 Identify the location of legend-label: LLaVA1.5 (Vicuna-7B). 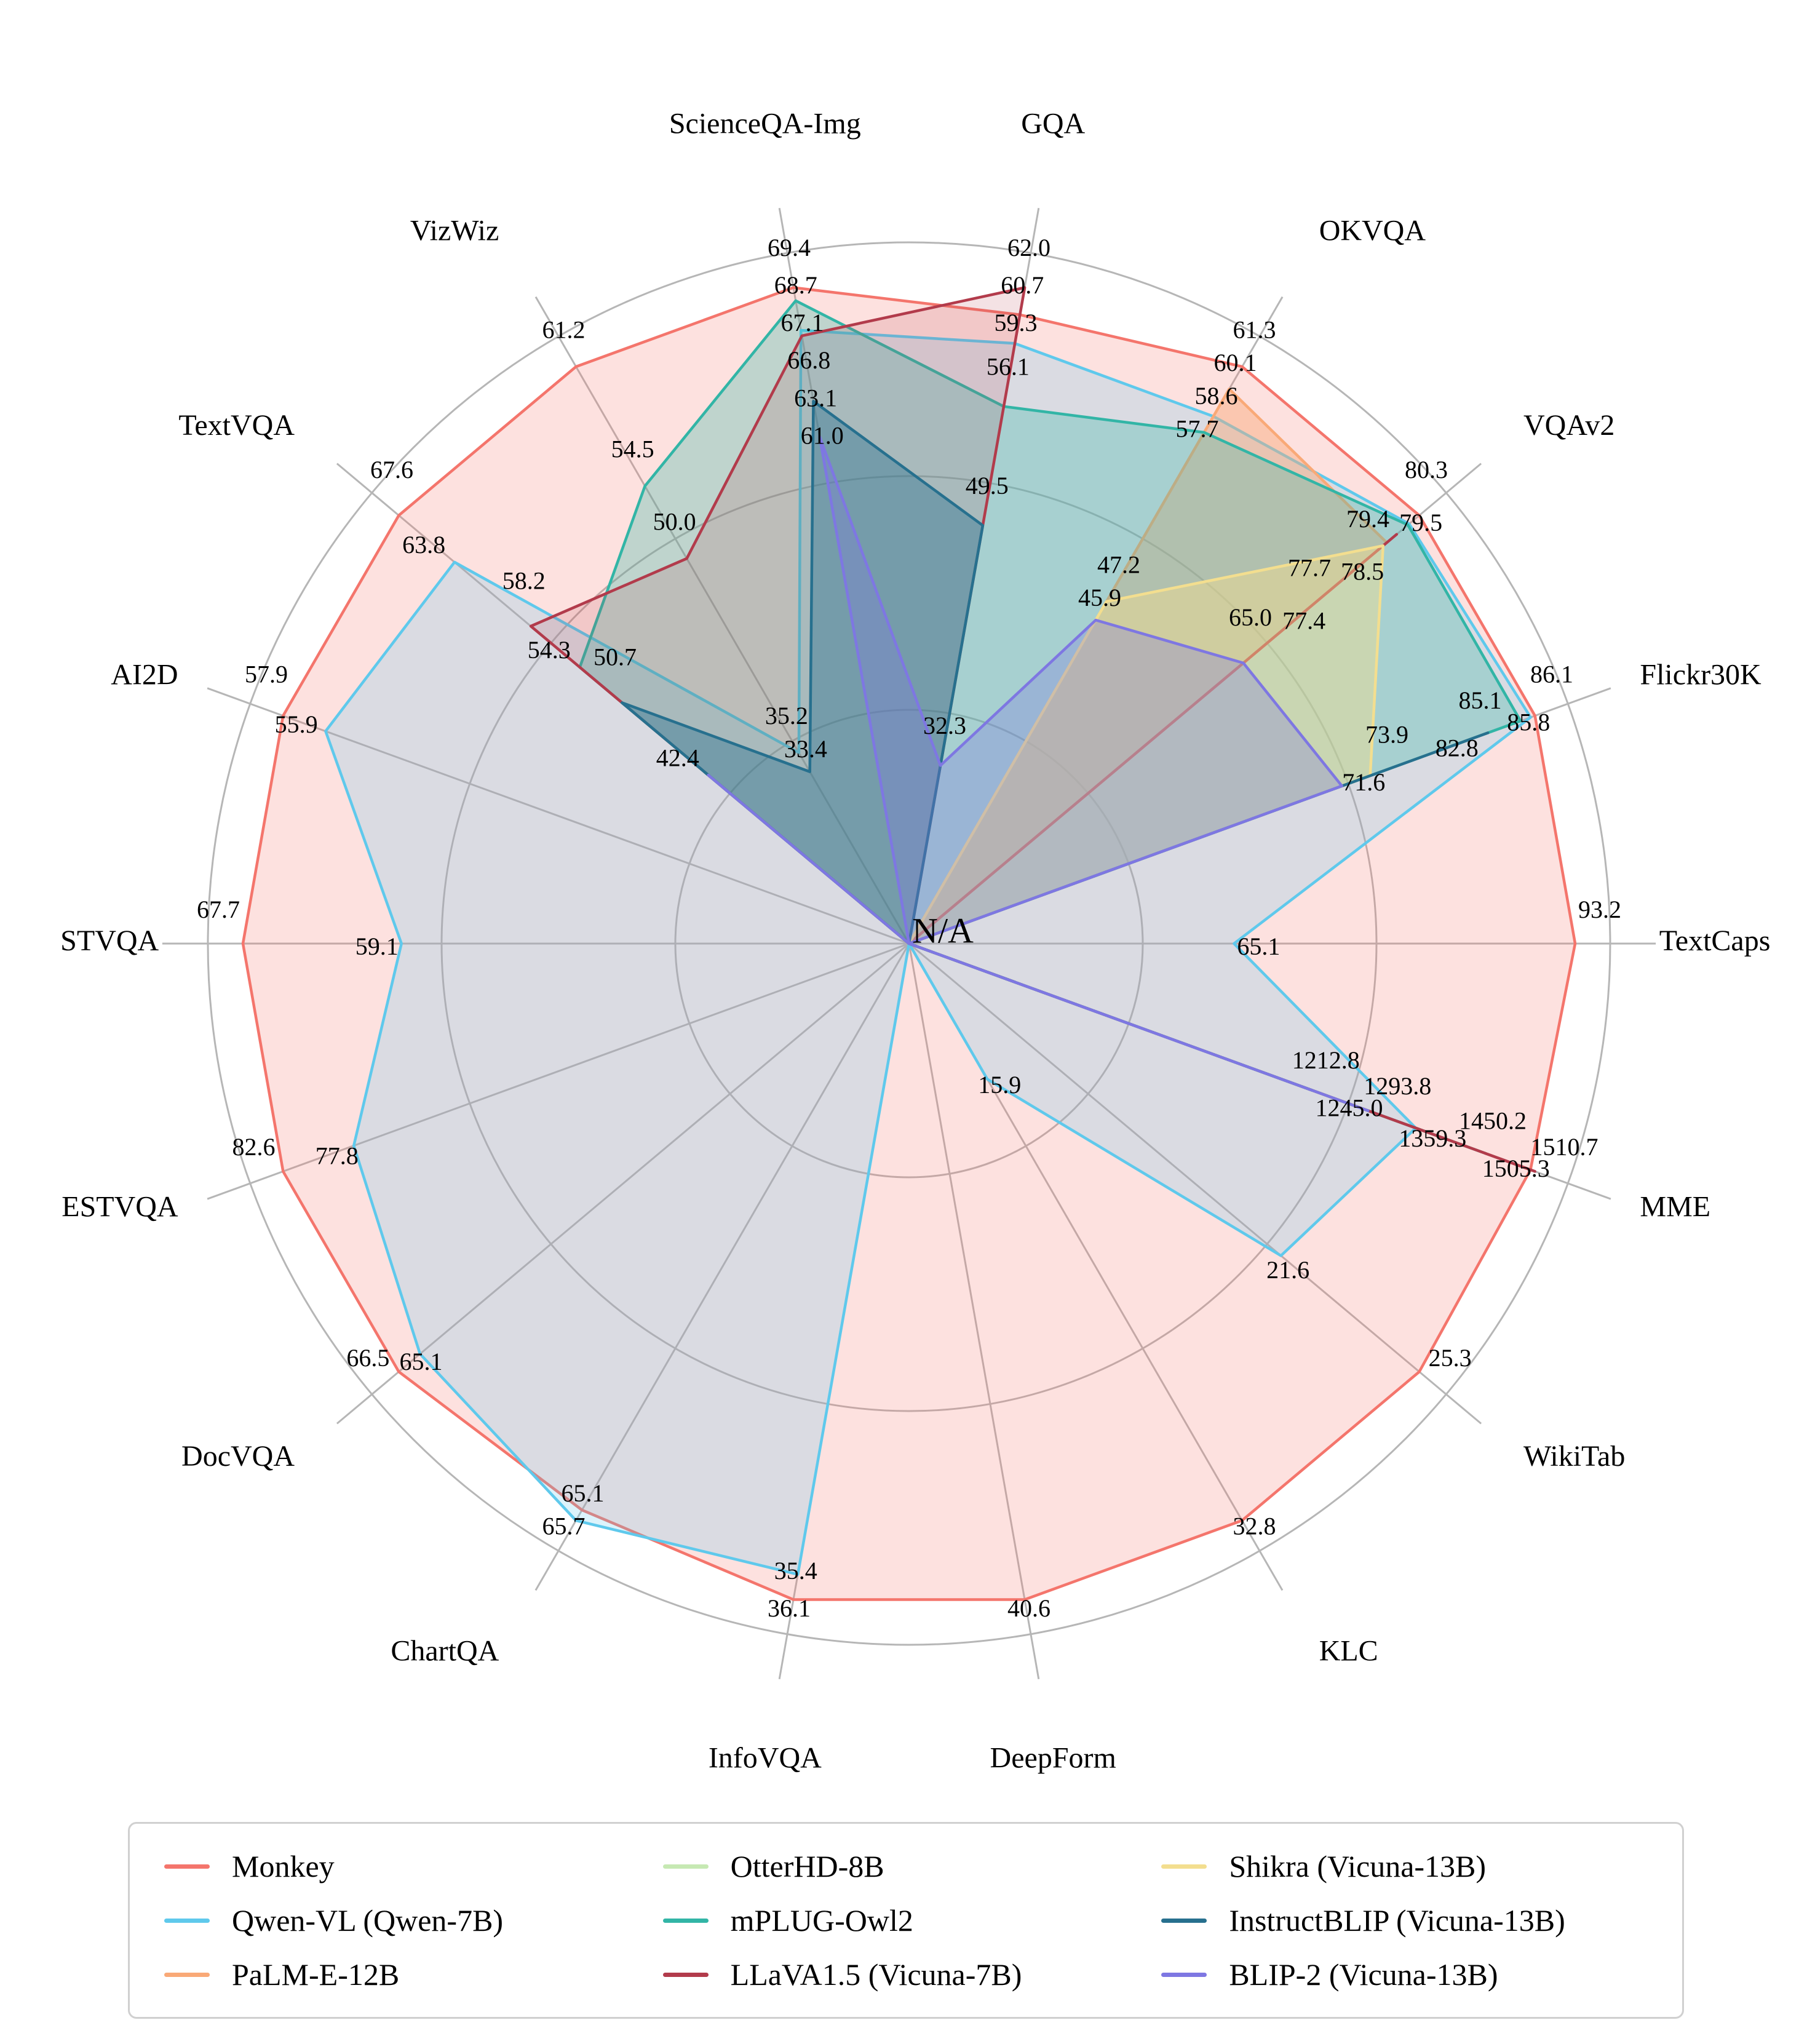
(876, 1974).